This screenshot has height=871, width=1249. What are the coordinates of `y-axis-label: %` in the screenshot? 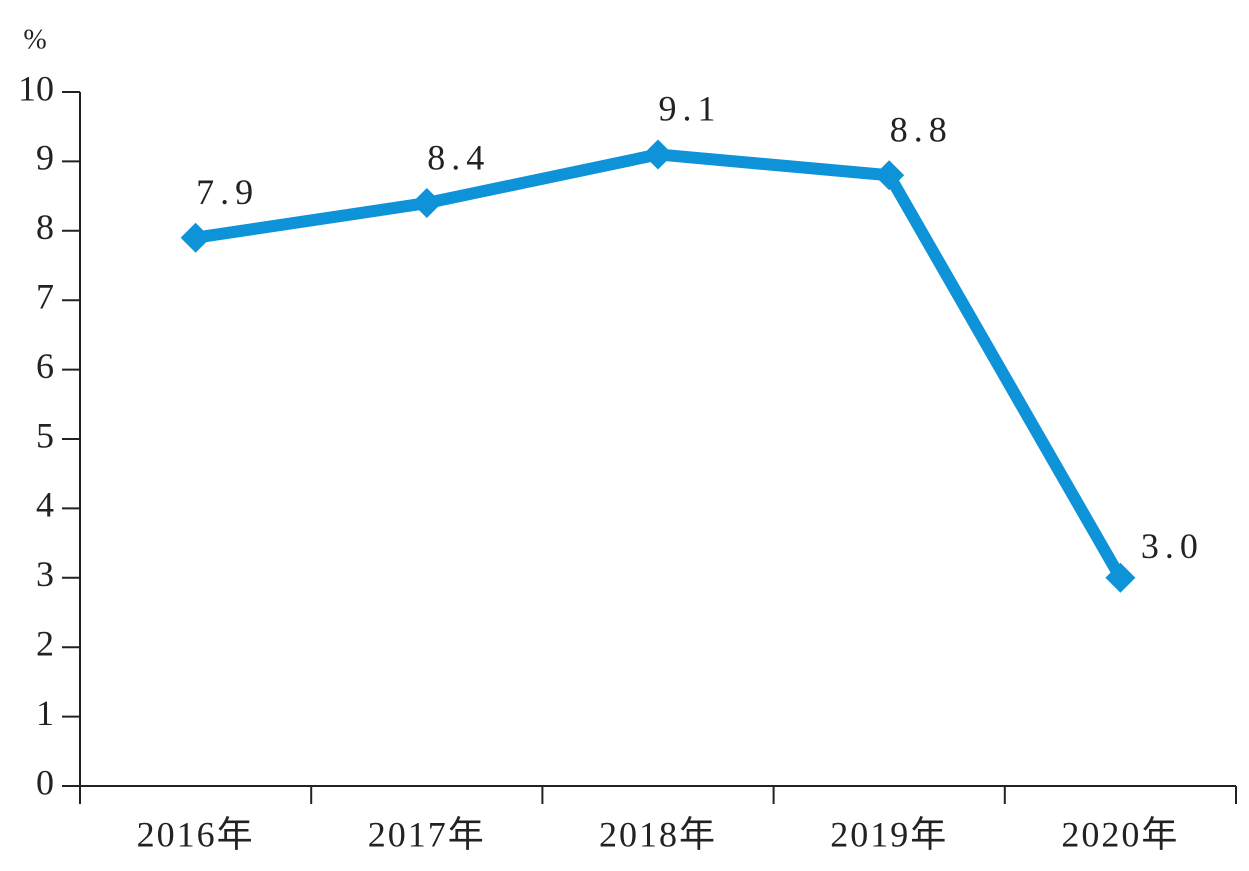 It's located at (37, 39).